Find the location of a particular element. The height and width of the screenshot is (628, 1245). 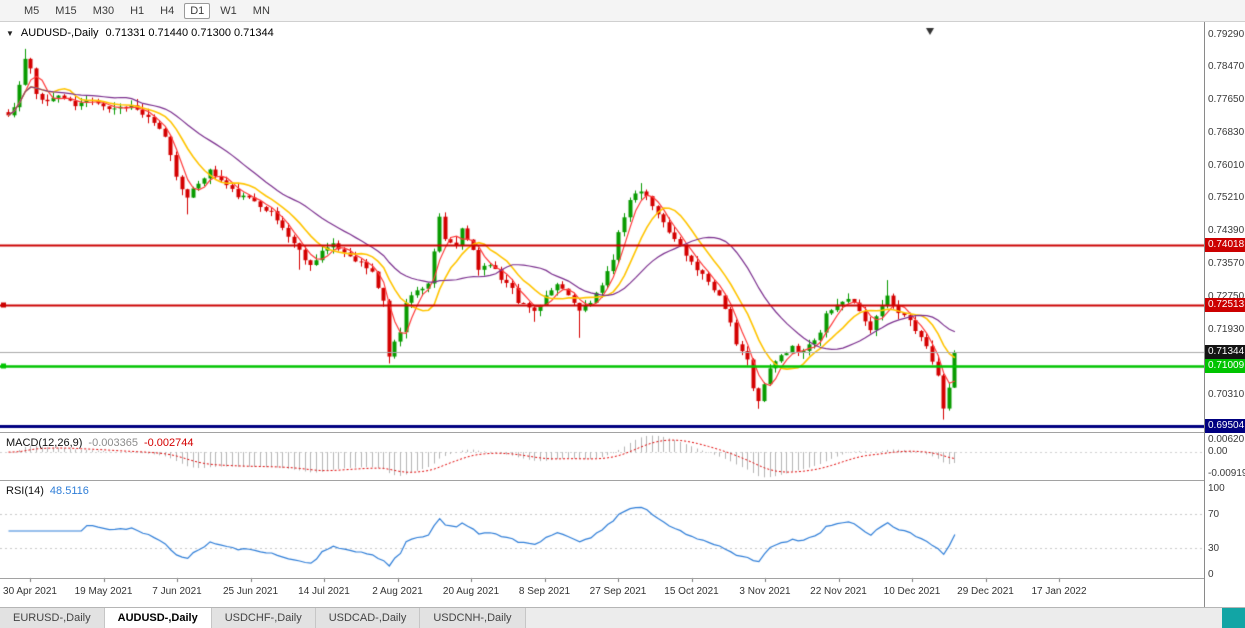

price-level-badge: 0.71009 is located at coordinates (1225, 365).